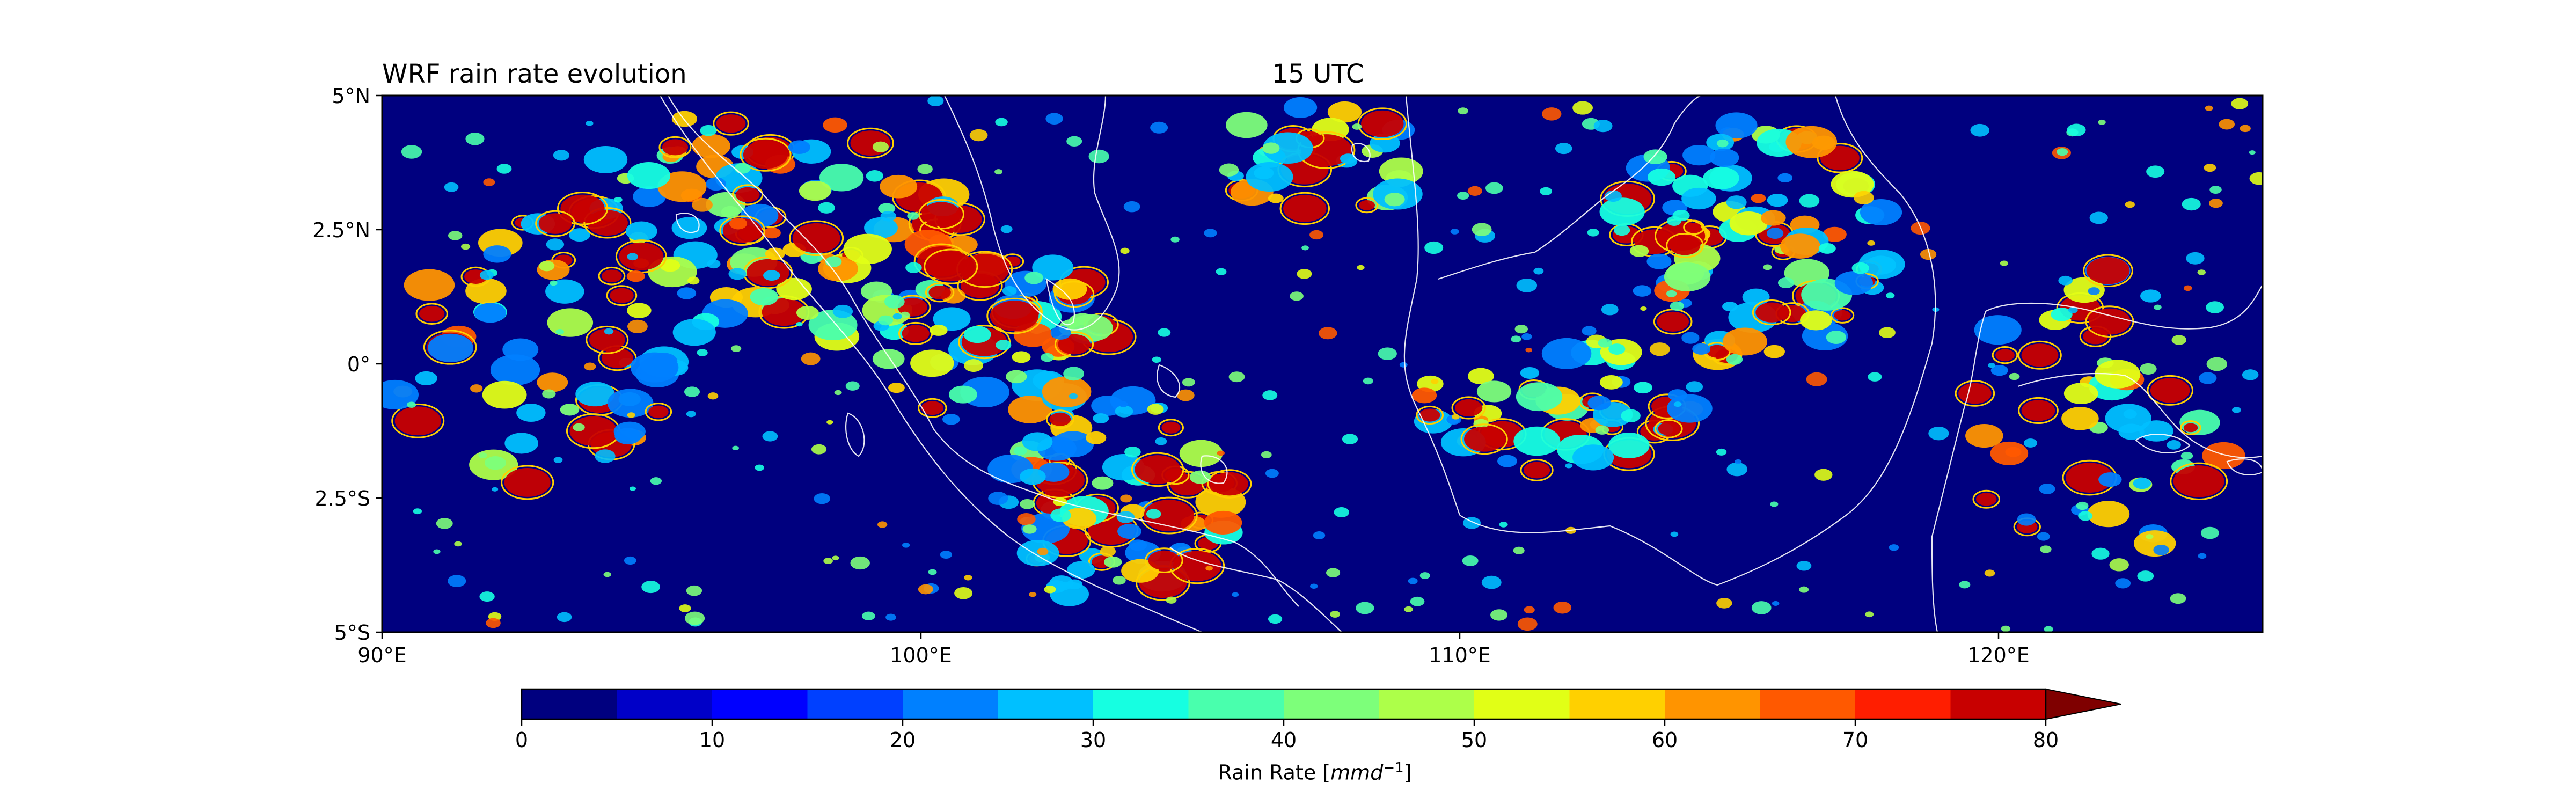 The height and width of the screenshot is (805, 2576). I want to click on lon-tick-label: 100°E, so click(921, 655).